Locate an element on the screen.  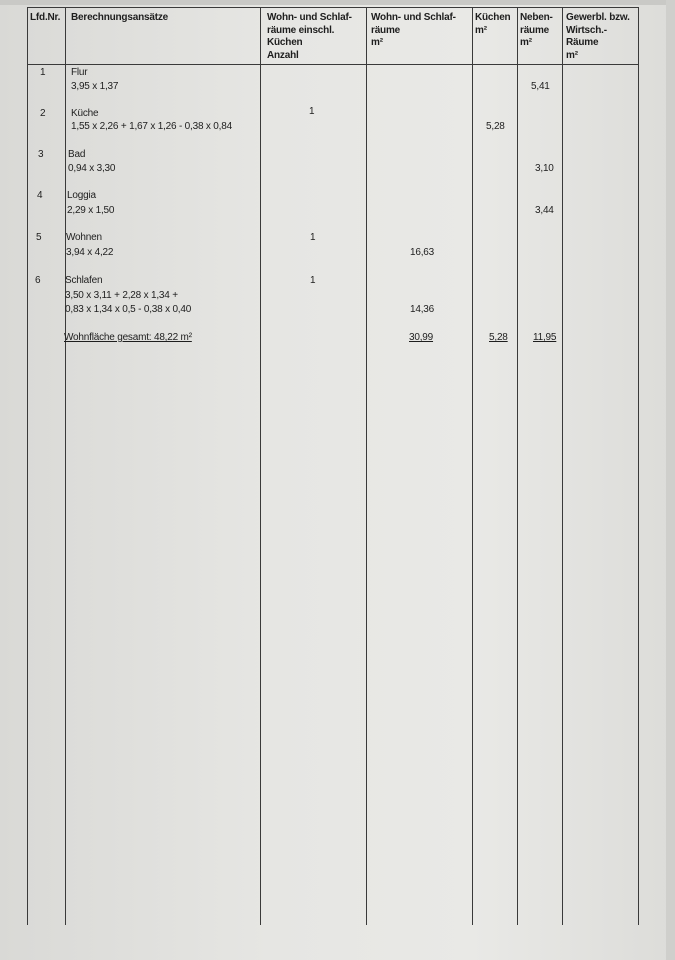
row-formula: 0,94 x 3,30 is located at coordinates (92, 168).